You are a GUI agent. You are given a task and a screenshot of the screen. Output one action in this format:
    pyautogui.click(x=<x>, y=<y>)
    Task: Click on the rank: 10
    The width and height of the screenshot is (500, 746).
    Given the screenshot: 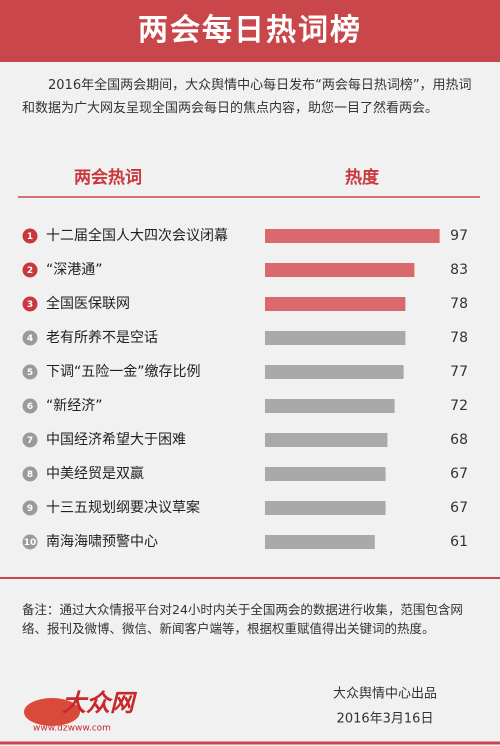 What is the action you would take?
    pyautogui.click(x=30, y=543)
    